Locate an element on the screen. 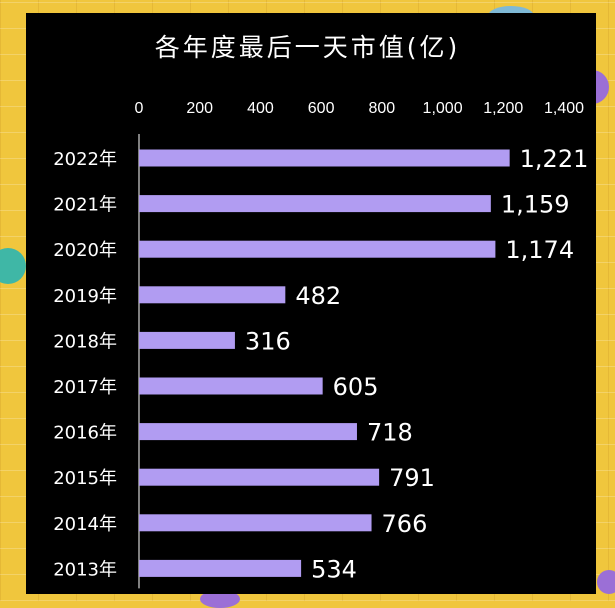 Image resolution: width=615 pixels, height=608 pixels. x-tick-label: 1,400 is located at coordinates (564, 108).